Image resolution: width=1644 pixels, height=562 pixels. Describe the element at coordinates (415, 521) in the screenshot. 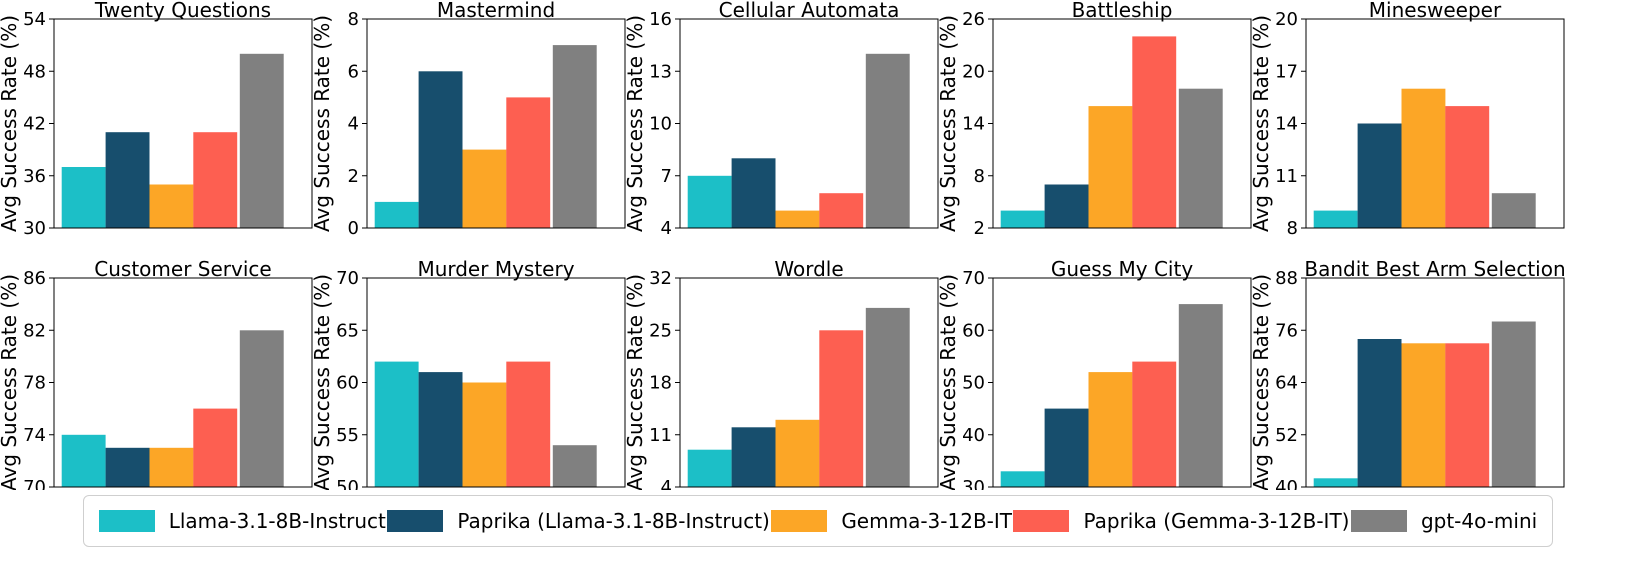

I see `legend-swatch-paprika-llama` at that location.